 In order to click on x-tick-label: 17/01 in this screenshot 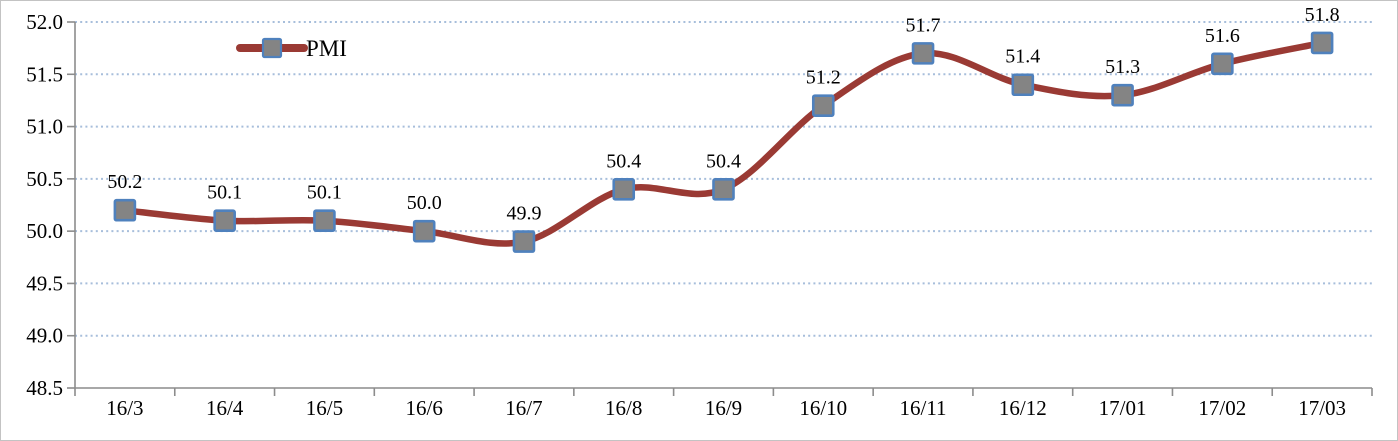, I will do `click(1123, 408)`.